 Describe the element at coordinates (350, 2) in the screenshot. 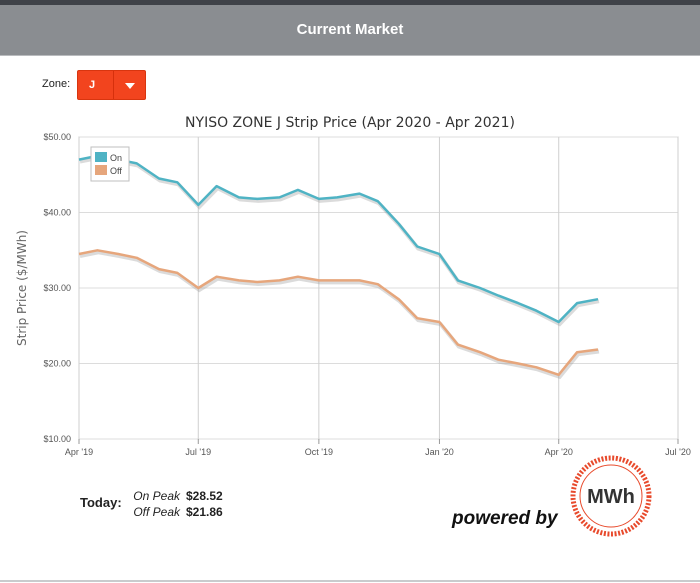

I see `top-stripe` at that location.